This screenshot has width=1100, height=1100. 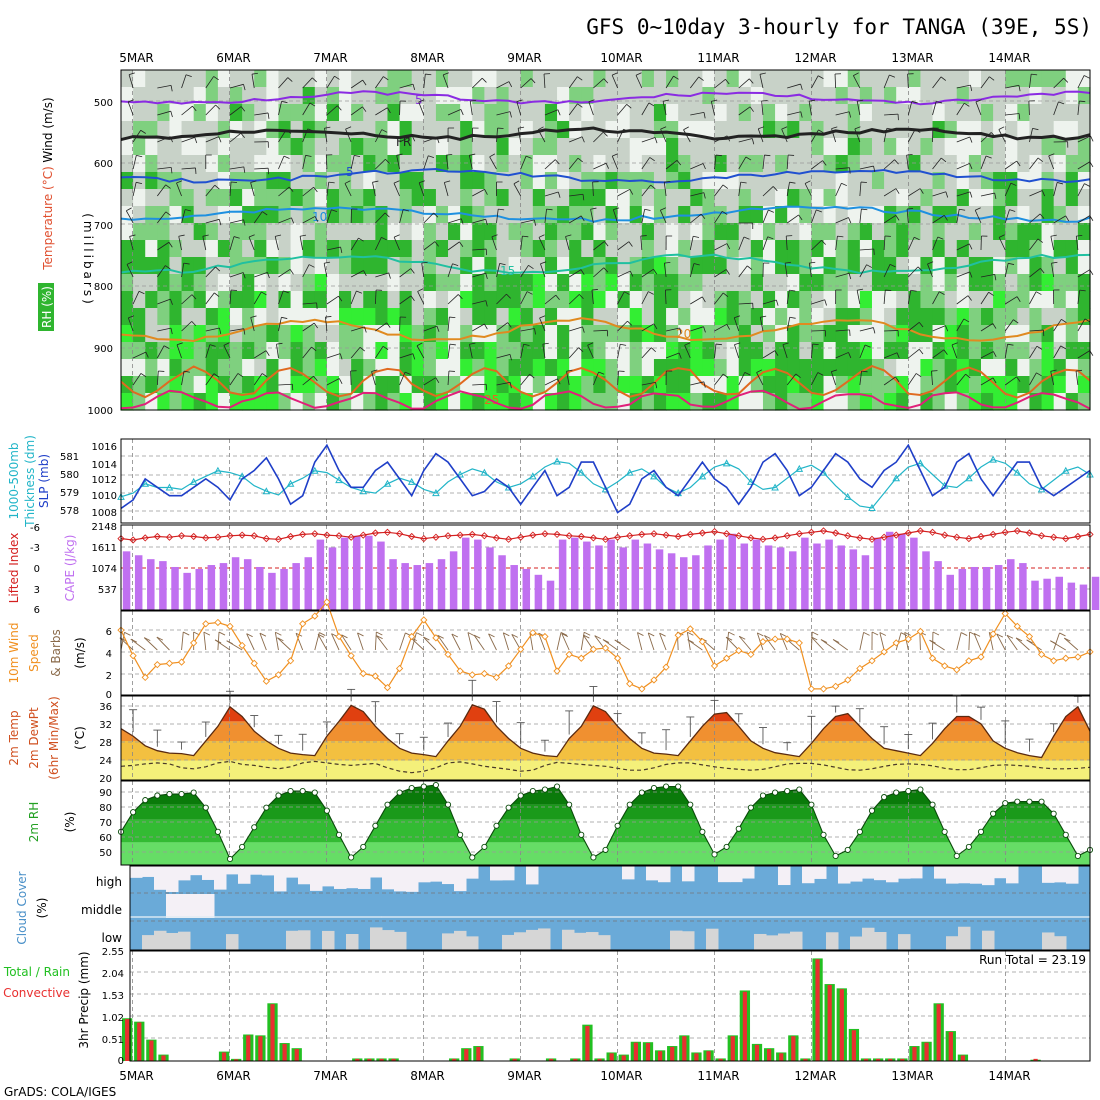 What do you see at coordinates (105, 761) in the screenshot?
I see `temp-tick-24: 24` at bounding box center [105, 761].